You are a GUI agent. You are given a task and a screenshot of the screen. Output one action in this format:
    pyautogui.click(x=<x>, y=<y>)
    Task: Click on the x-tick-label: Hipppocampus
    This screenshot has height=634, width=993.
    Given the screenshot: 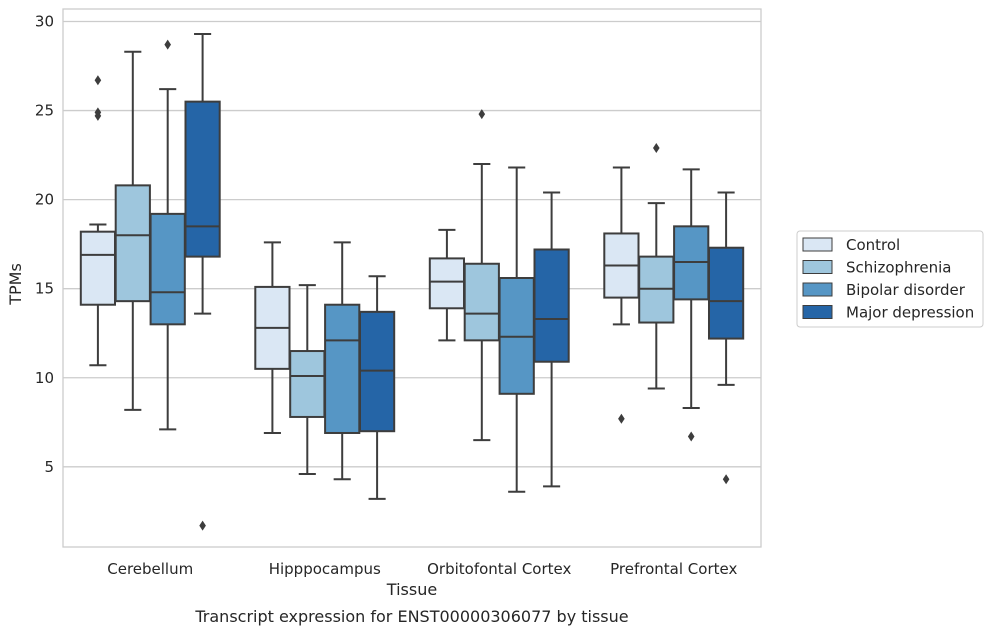 What is the action you would take?
    pyautogui.click(x=325, y=569)
    